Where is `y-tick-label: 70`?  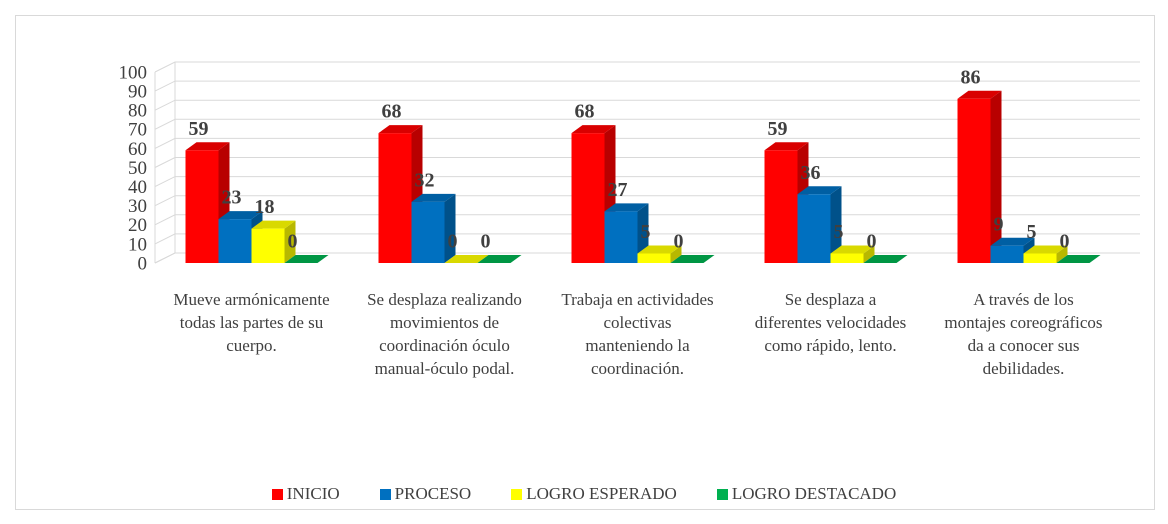
y-tick-label: 70 is located at coordinates (137, 130).